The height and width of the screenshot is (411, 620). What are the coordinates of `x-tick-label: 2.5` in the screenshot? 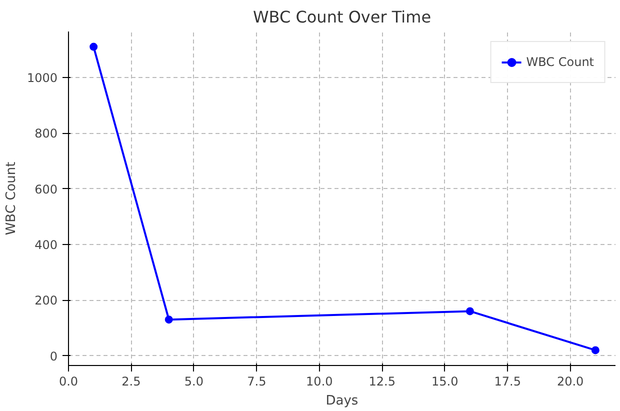 It's located at (131, 381).